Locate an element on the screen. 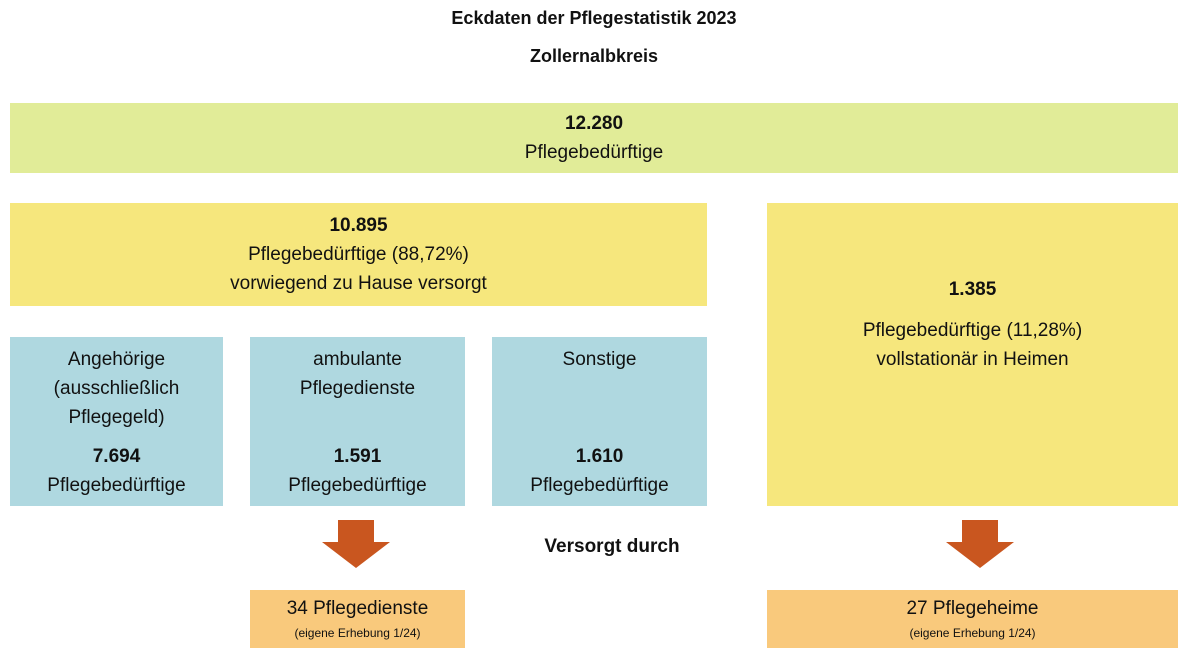  provider-box: 34 Pflegedienste (eigene Erhebung 1/24) is located at coordinates (357, 619).